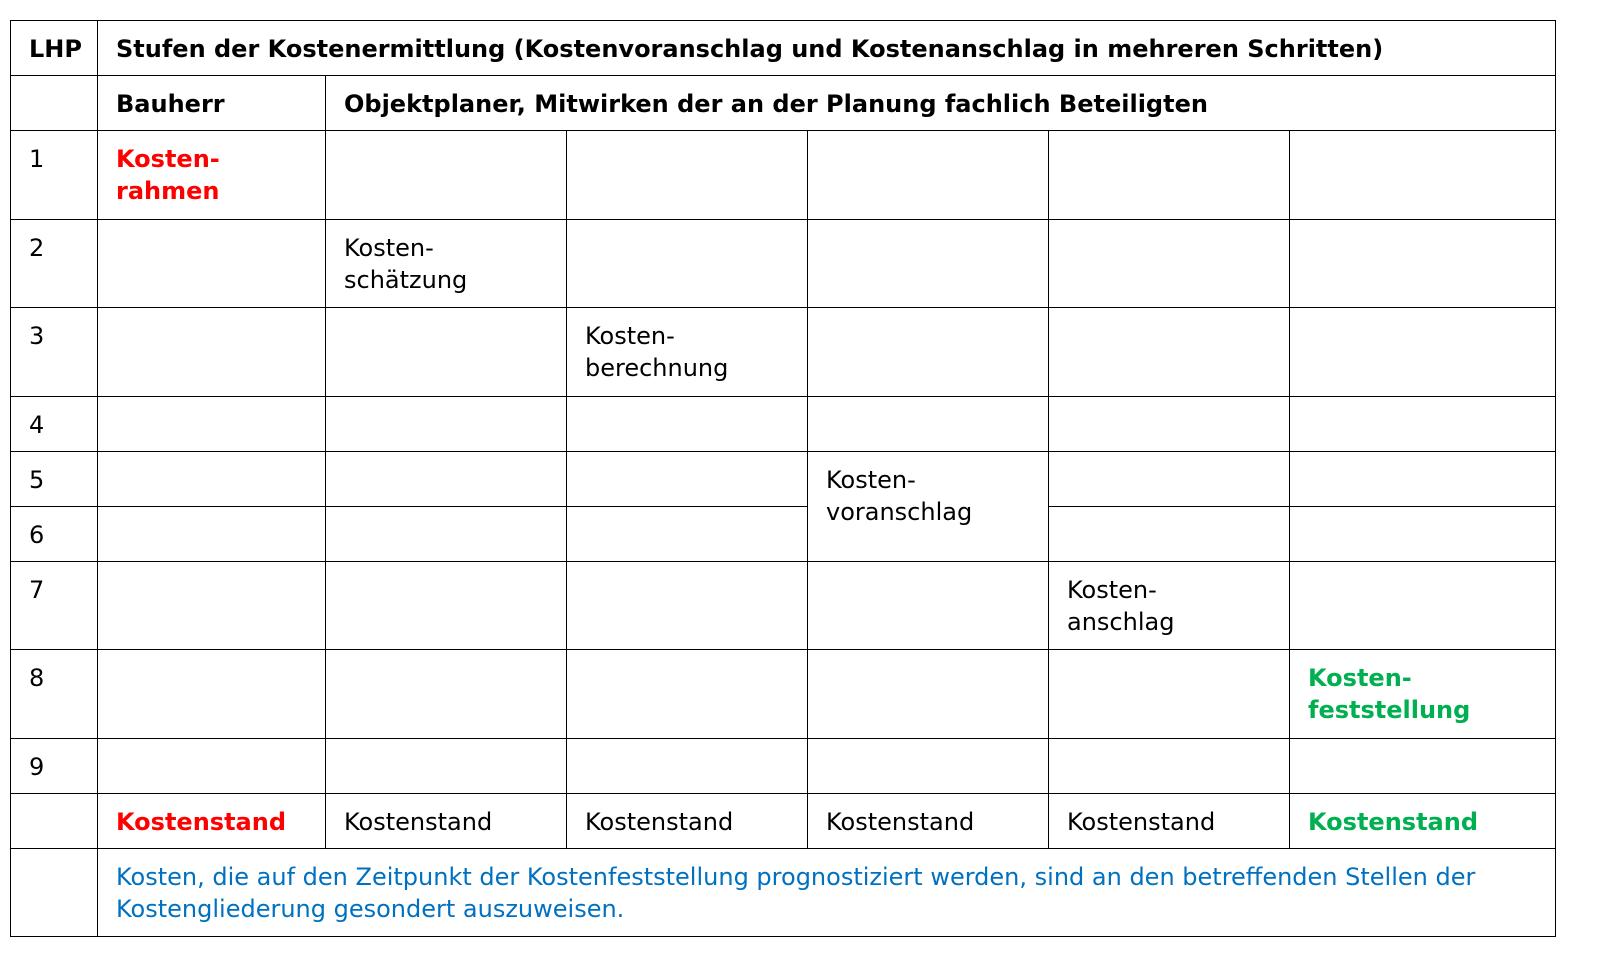 The image size is (1612, 978). Describe the element at coordinates (54, 694) in the screenshot. I see `lhp-cell: 8` at that location.